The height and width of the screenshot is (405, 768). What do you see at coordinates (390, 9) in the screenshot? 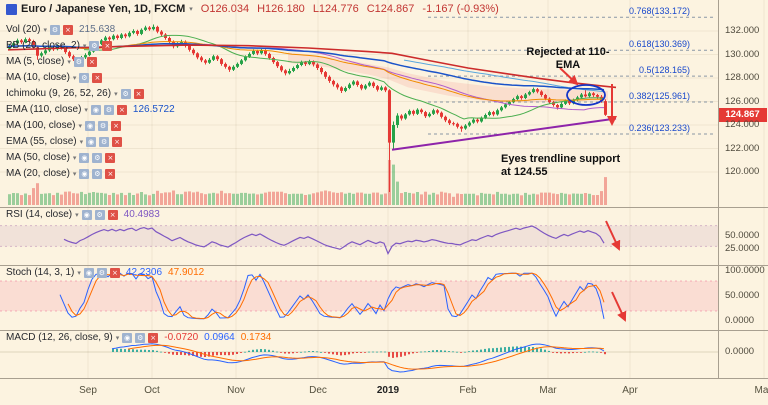
I see `ohlc-close: C124.867` at bounding box center [390, 9].